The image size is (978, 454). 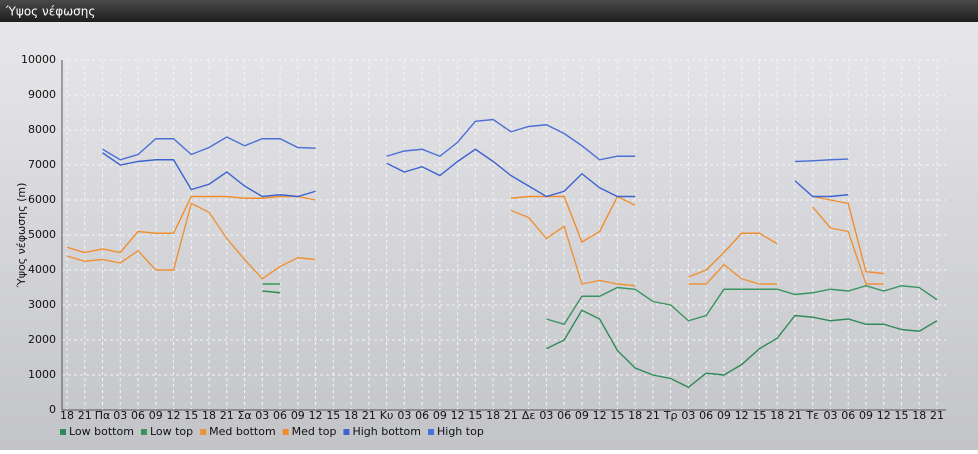 I want to click on x-tick-label: Πα, so click(x=103, y=415).